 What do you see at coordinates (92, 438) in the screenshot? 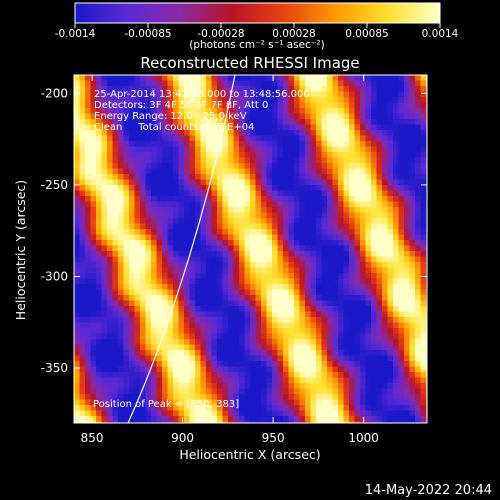
I see `x-tick-label: 850` at bounding box center [92, 438].